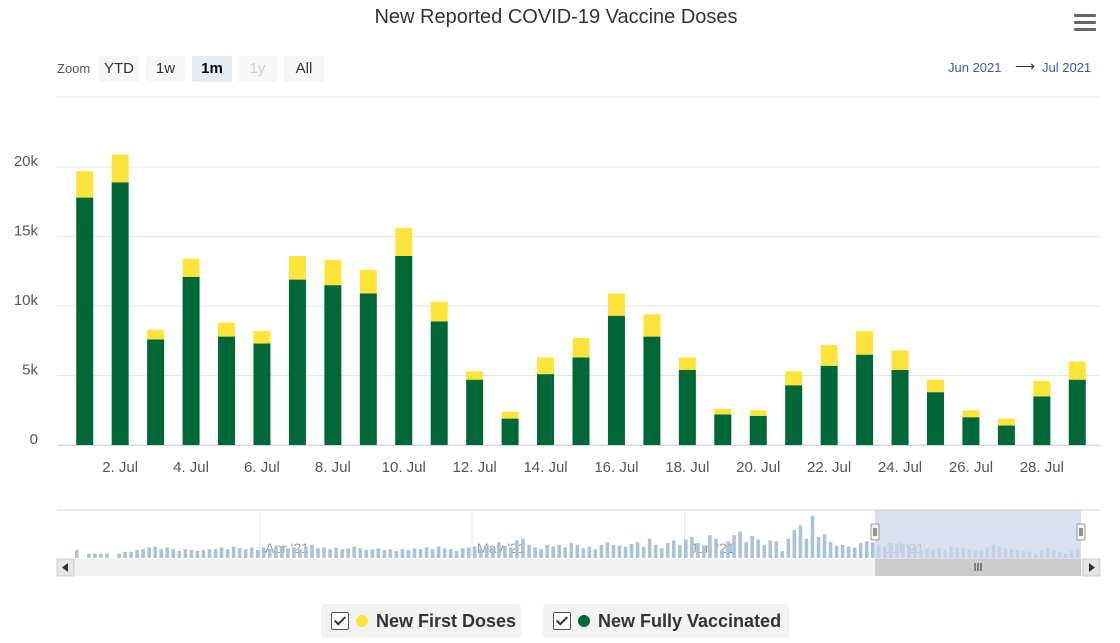 The height and width of the screenshot is (643, 1120). Describe the element at coordinates (1085, 24) in the screenshot. I see `hamburger-menu-icon` at that location.